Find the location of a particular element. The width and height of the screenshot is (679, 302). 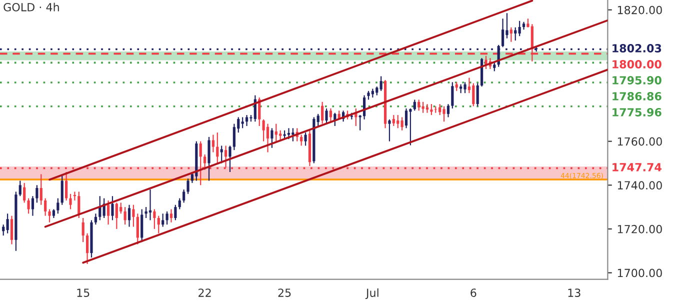

y-tick-label: 1720.00 is located at coordinates (640, 229).